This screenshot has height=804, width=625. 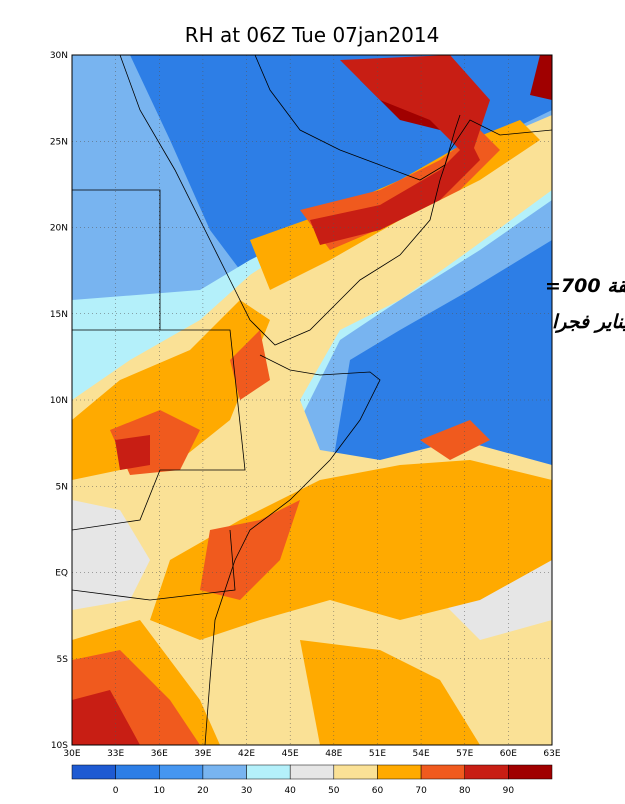 What do you see at coordinates (71, 754) in the screenshot?
I see `lon-label: 30E` at bounding box center [71, 754].